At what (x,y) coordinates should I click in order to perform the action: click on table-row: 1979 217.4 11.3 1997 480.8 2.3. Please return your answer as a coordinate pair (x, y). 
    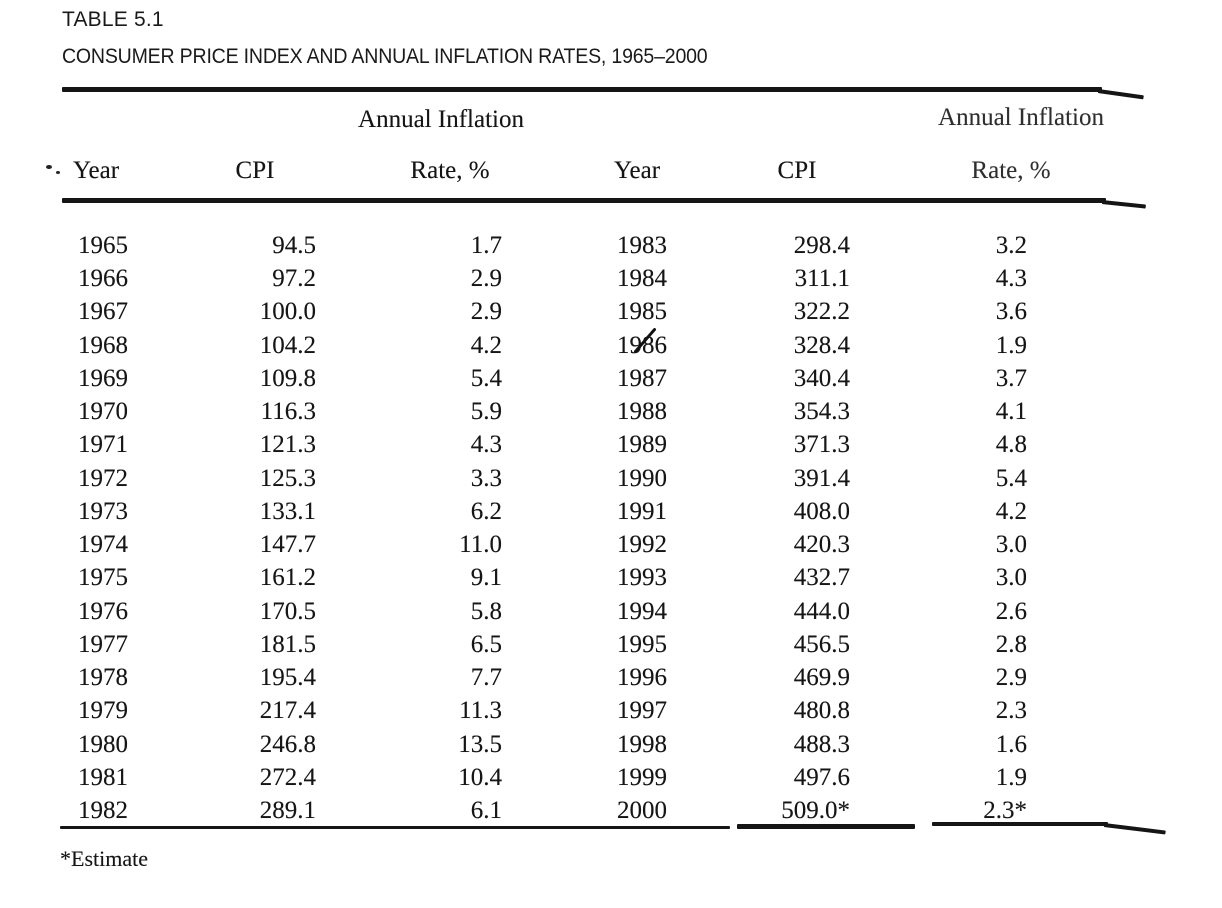
    Looking at the image, I should click on (611, 713).